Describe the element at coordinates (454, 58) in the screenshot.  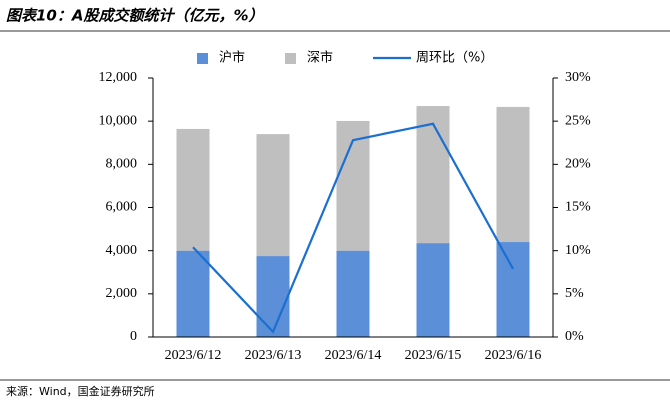
I see `legend-label: 周环比（%）` at that location.